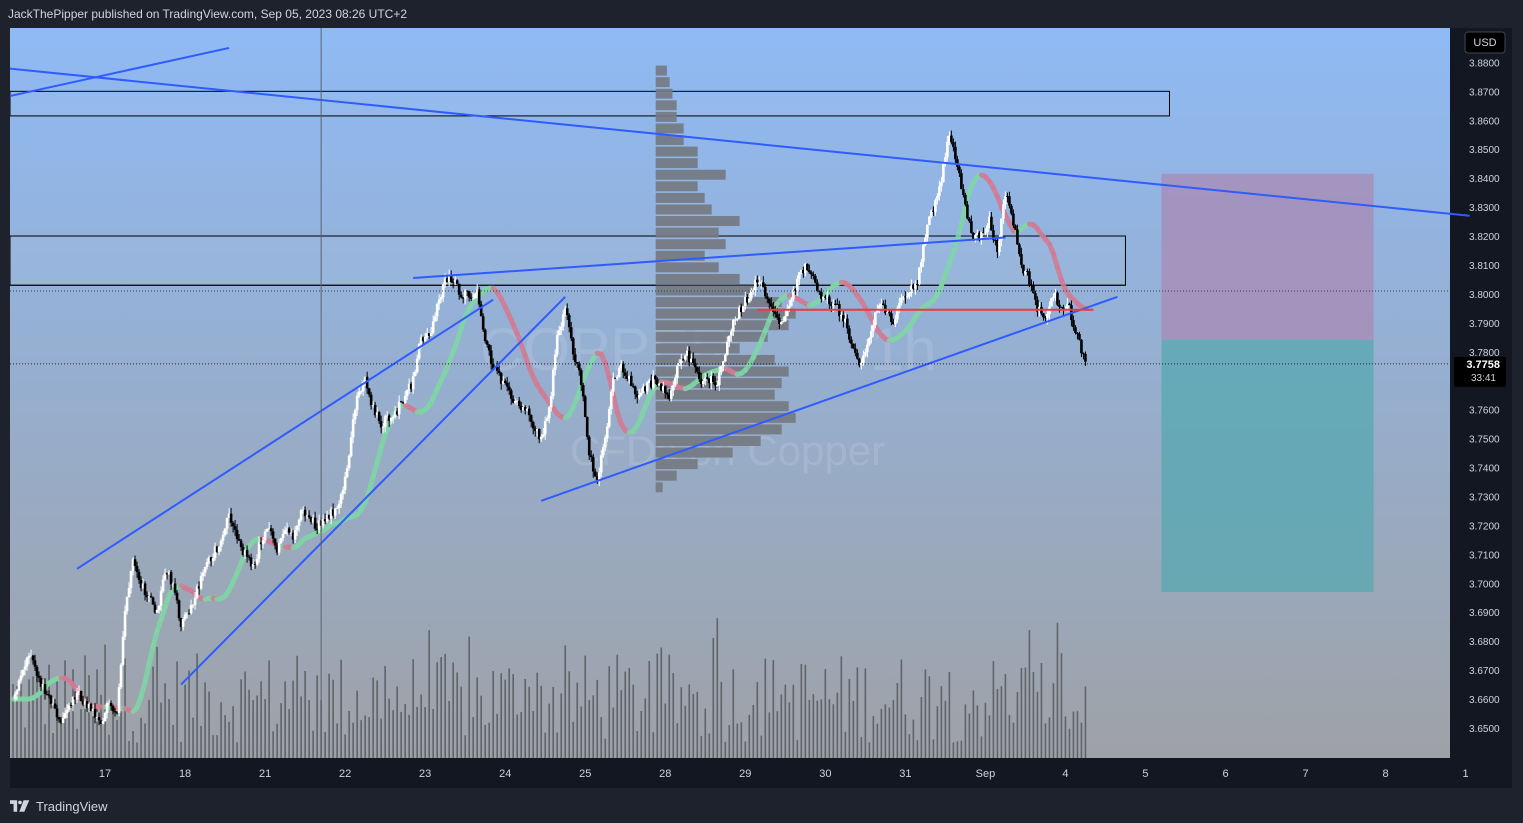 This screenshot has height=823, width=1523. What do you see at coordinates (59, 806) in the screenshot?
I see `tradingview-footer: TradingView` at bounding box center [59, 806].